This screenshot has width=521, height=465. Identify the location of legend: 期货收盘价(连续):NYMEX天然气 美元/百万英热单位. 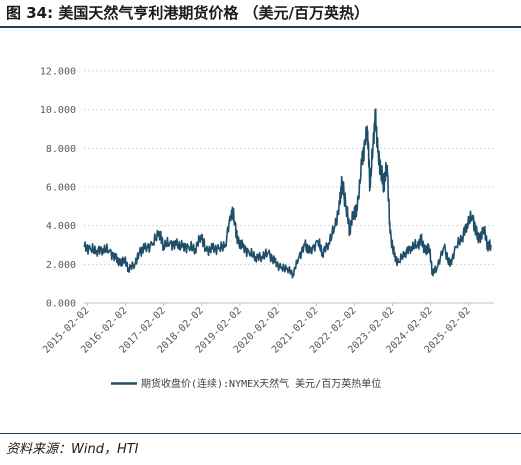
(246, 383).